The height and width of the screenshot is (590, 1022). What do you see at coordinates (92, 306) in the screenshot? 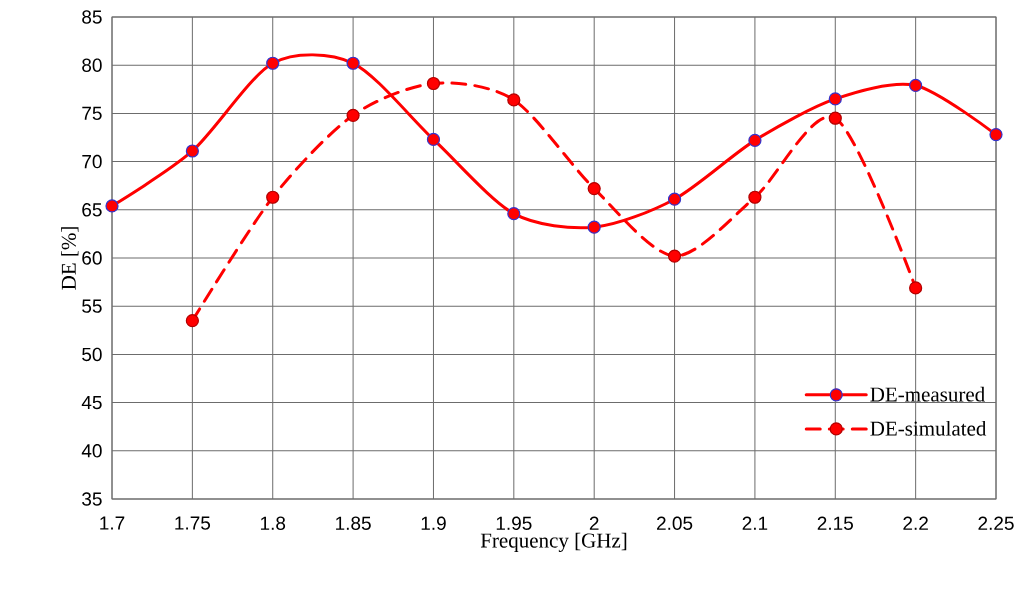
I see `y-tick-label: 55` at bounding box center [92, 306].